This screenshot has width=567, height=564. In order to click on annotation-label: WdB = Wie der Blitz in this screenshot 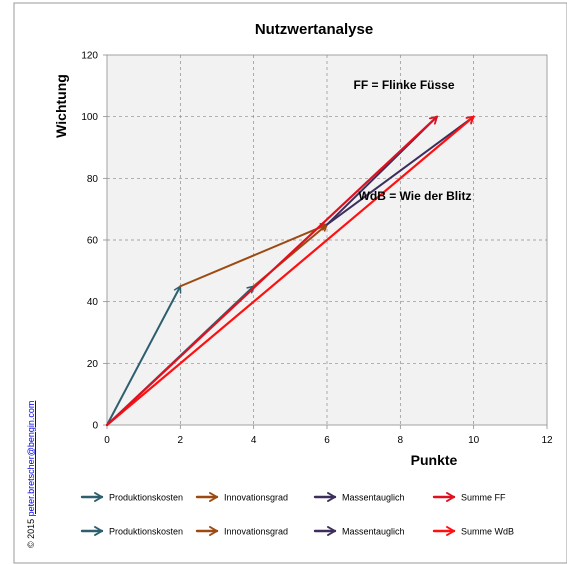, I will do `click(415, 196)`.